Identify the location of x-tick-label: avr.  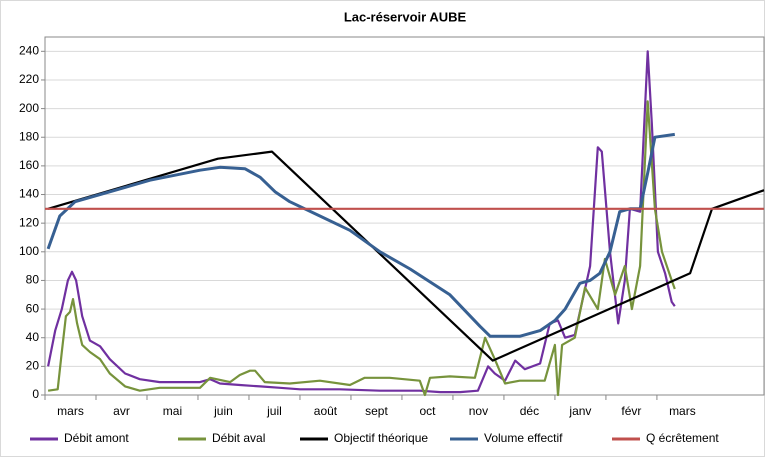
(121, 411).